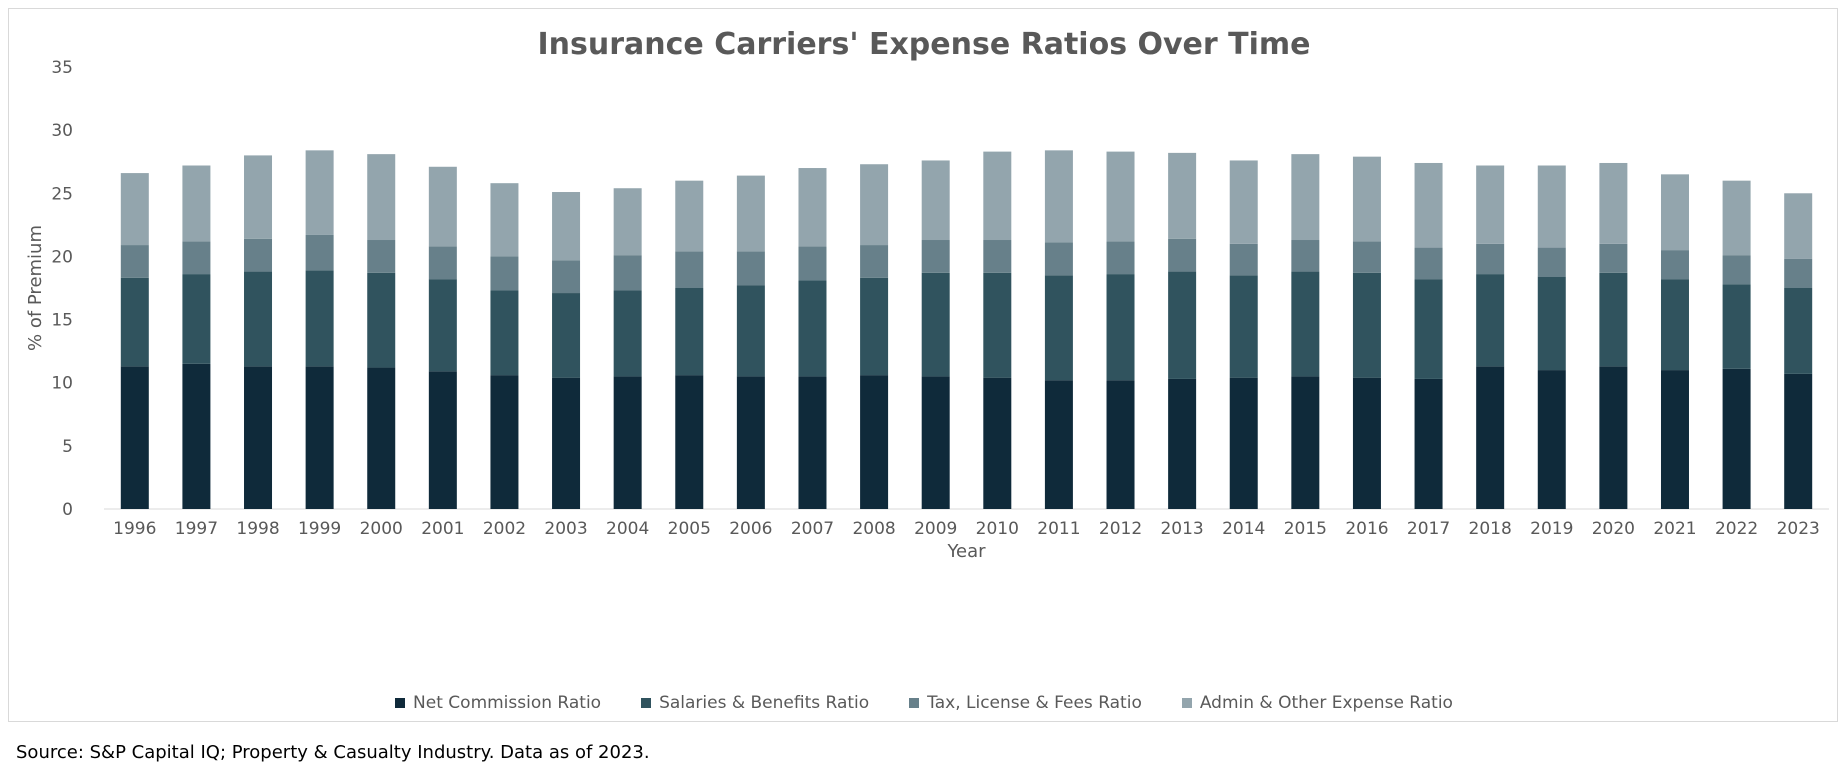 This screenshot has height=766, width=1848. Describe the element at coordinates (750, 529) in the screenshot. I see `x-tick-label: 2006` at that location.